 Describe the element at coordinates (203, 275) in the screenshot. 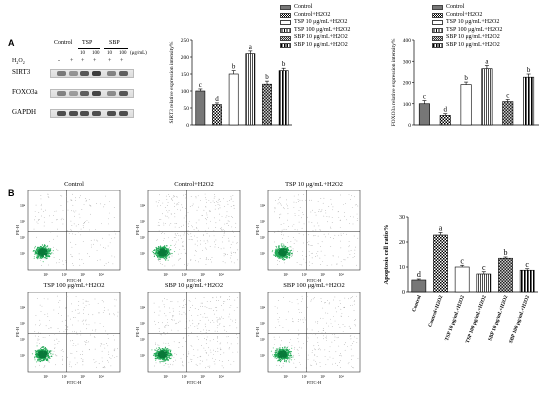

I see `x-tick-label: 10³` at that location.